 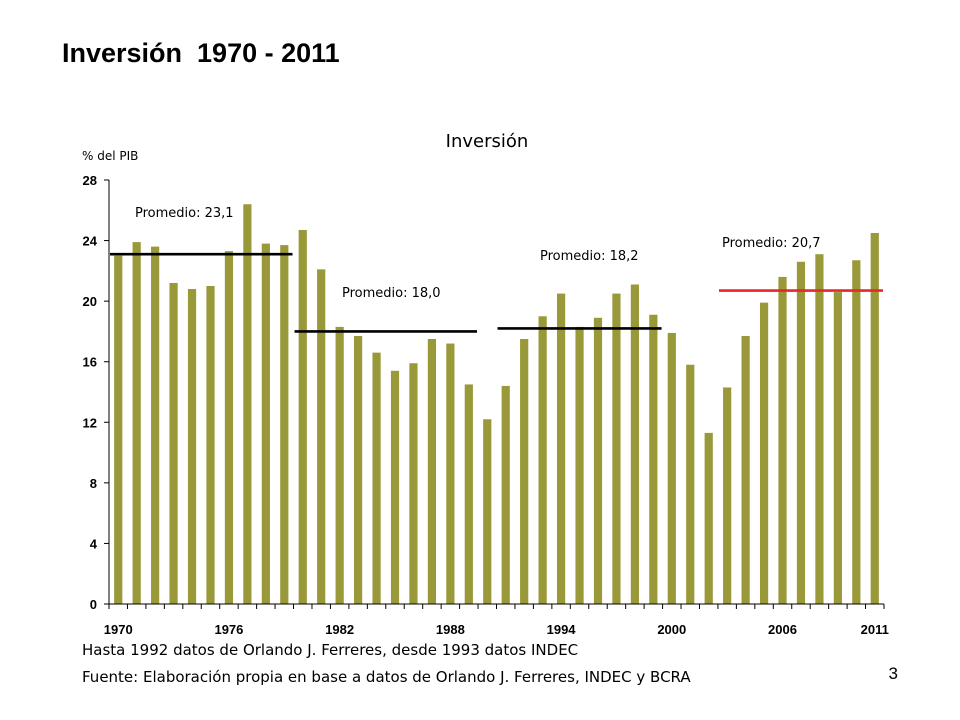 I want to click on bar-2007, so click(x=801, y=432).